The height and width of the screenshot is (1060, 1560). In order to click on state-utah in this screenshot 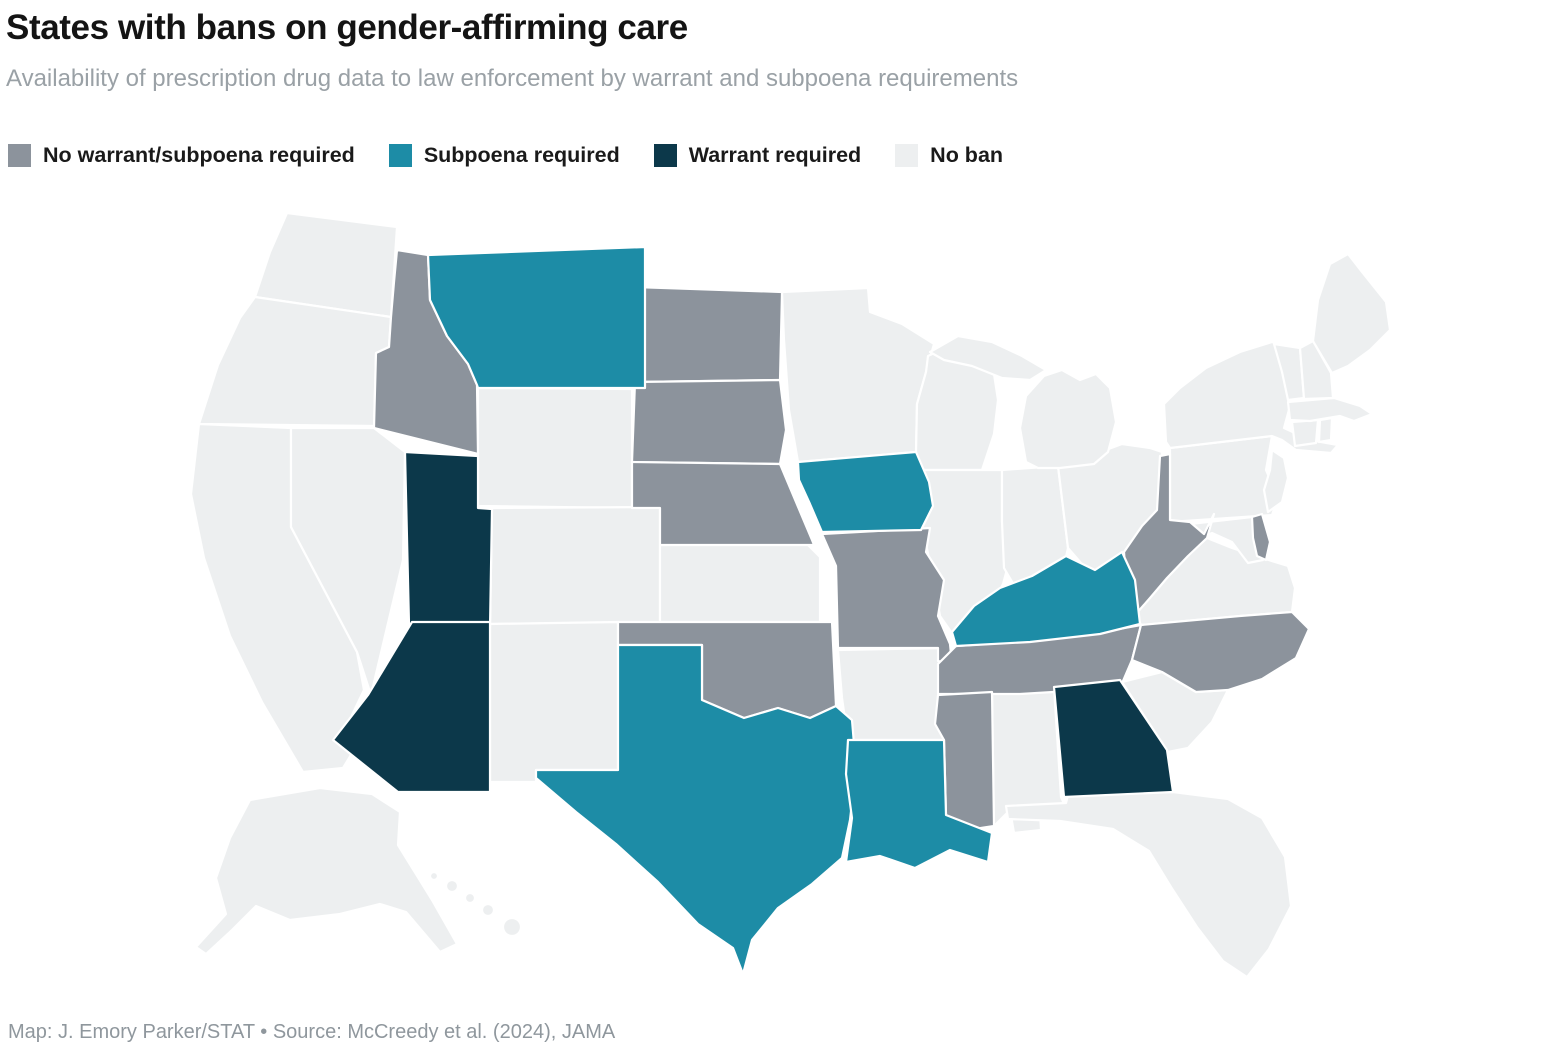, I will do `click(448, 539)`.